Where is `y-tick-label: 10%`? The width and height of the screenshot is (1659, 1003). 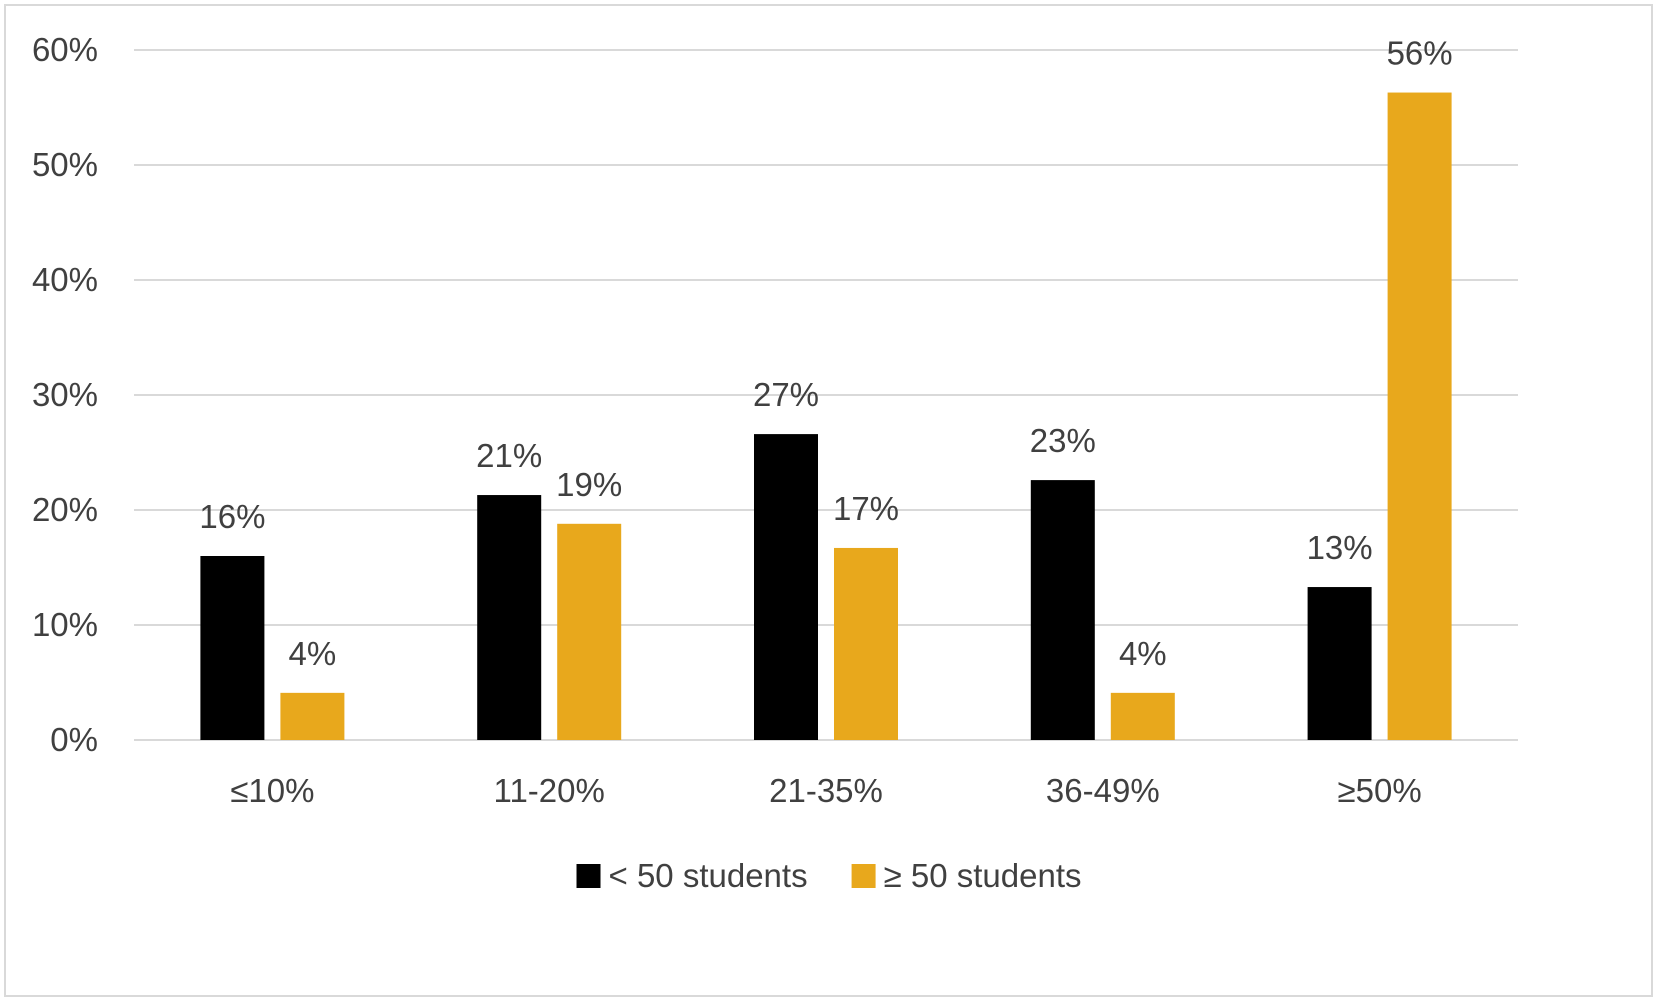 y-tick-label: 10% is located at coordinates (65, 624).